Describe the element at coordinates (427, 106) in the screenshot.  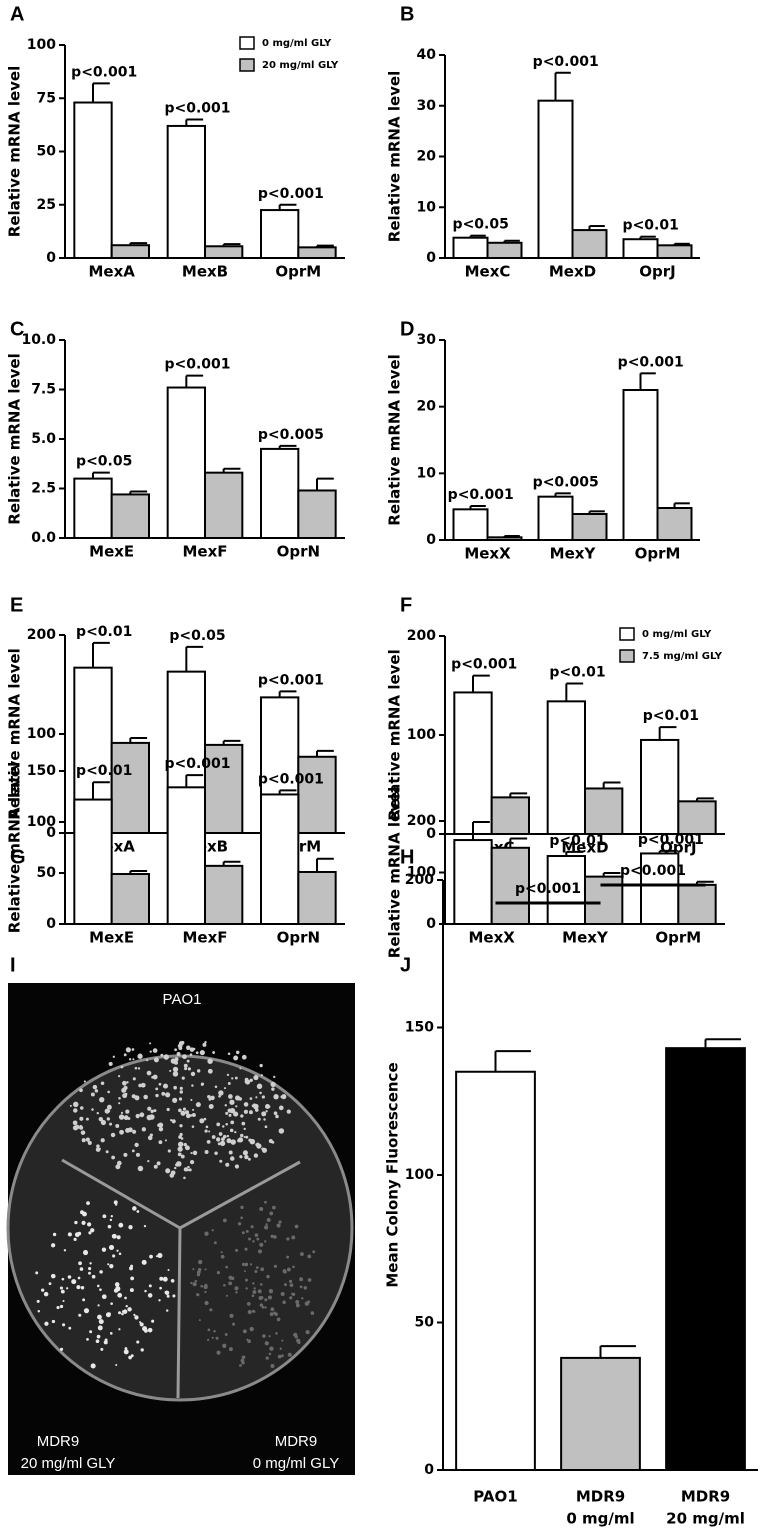
I see `y-tick-label: 30` at that location.